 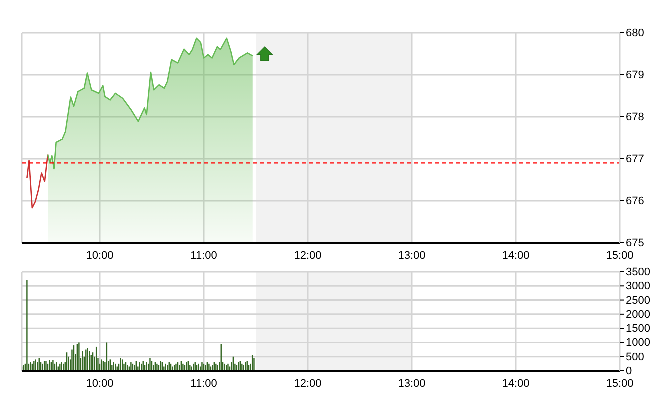 What do you see at coordinates (635, 202) in the screenshot?
I see `y-tick-label: 676` at bounding box center [635, 202].